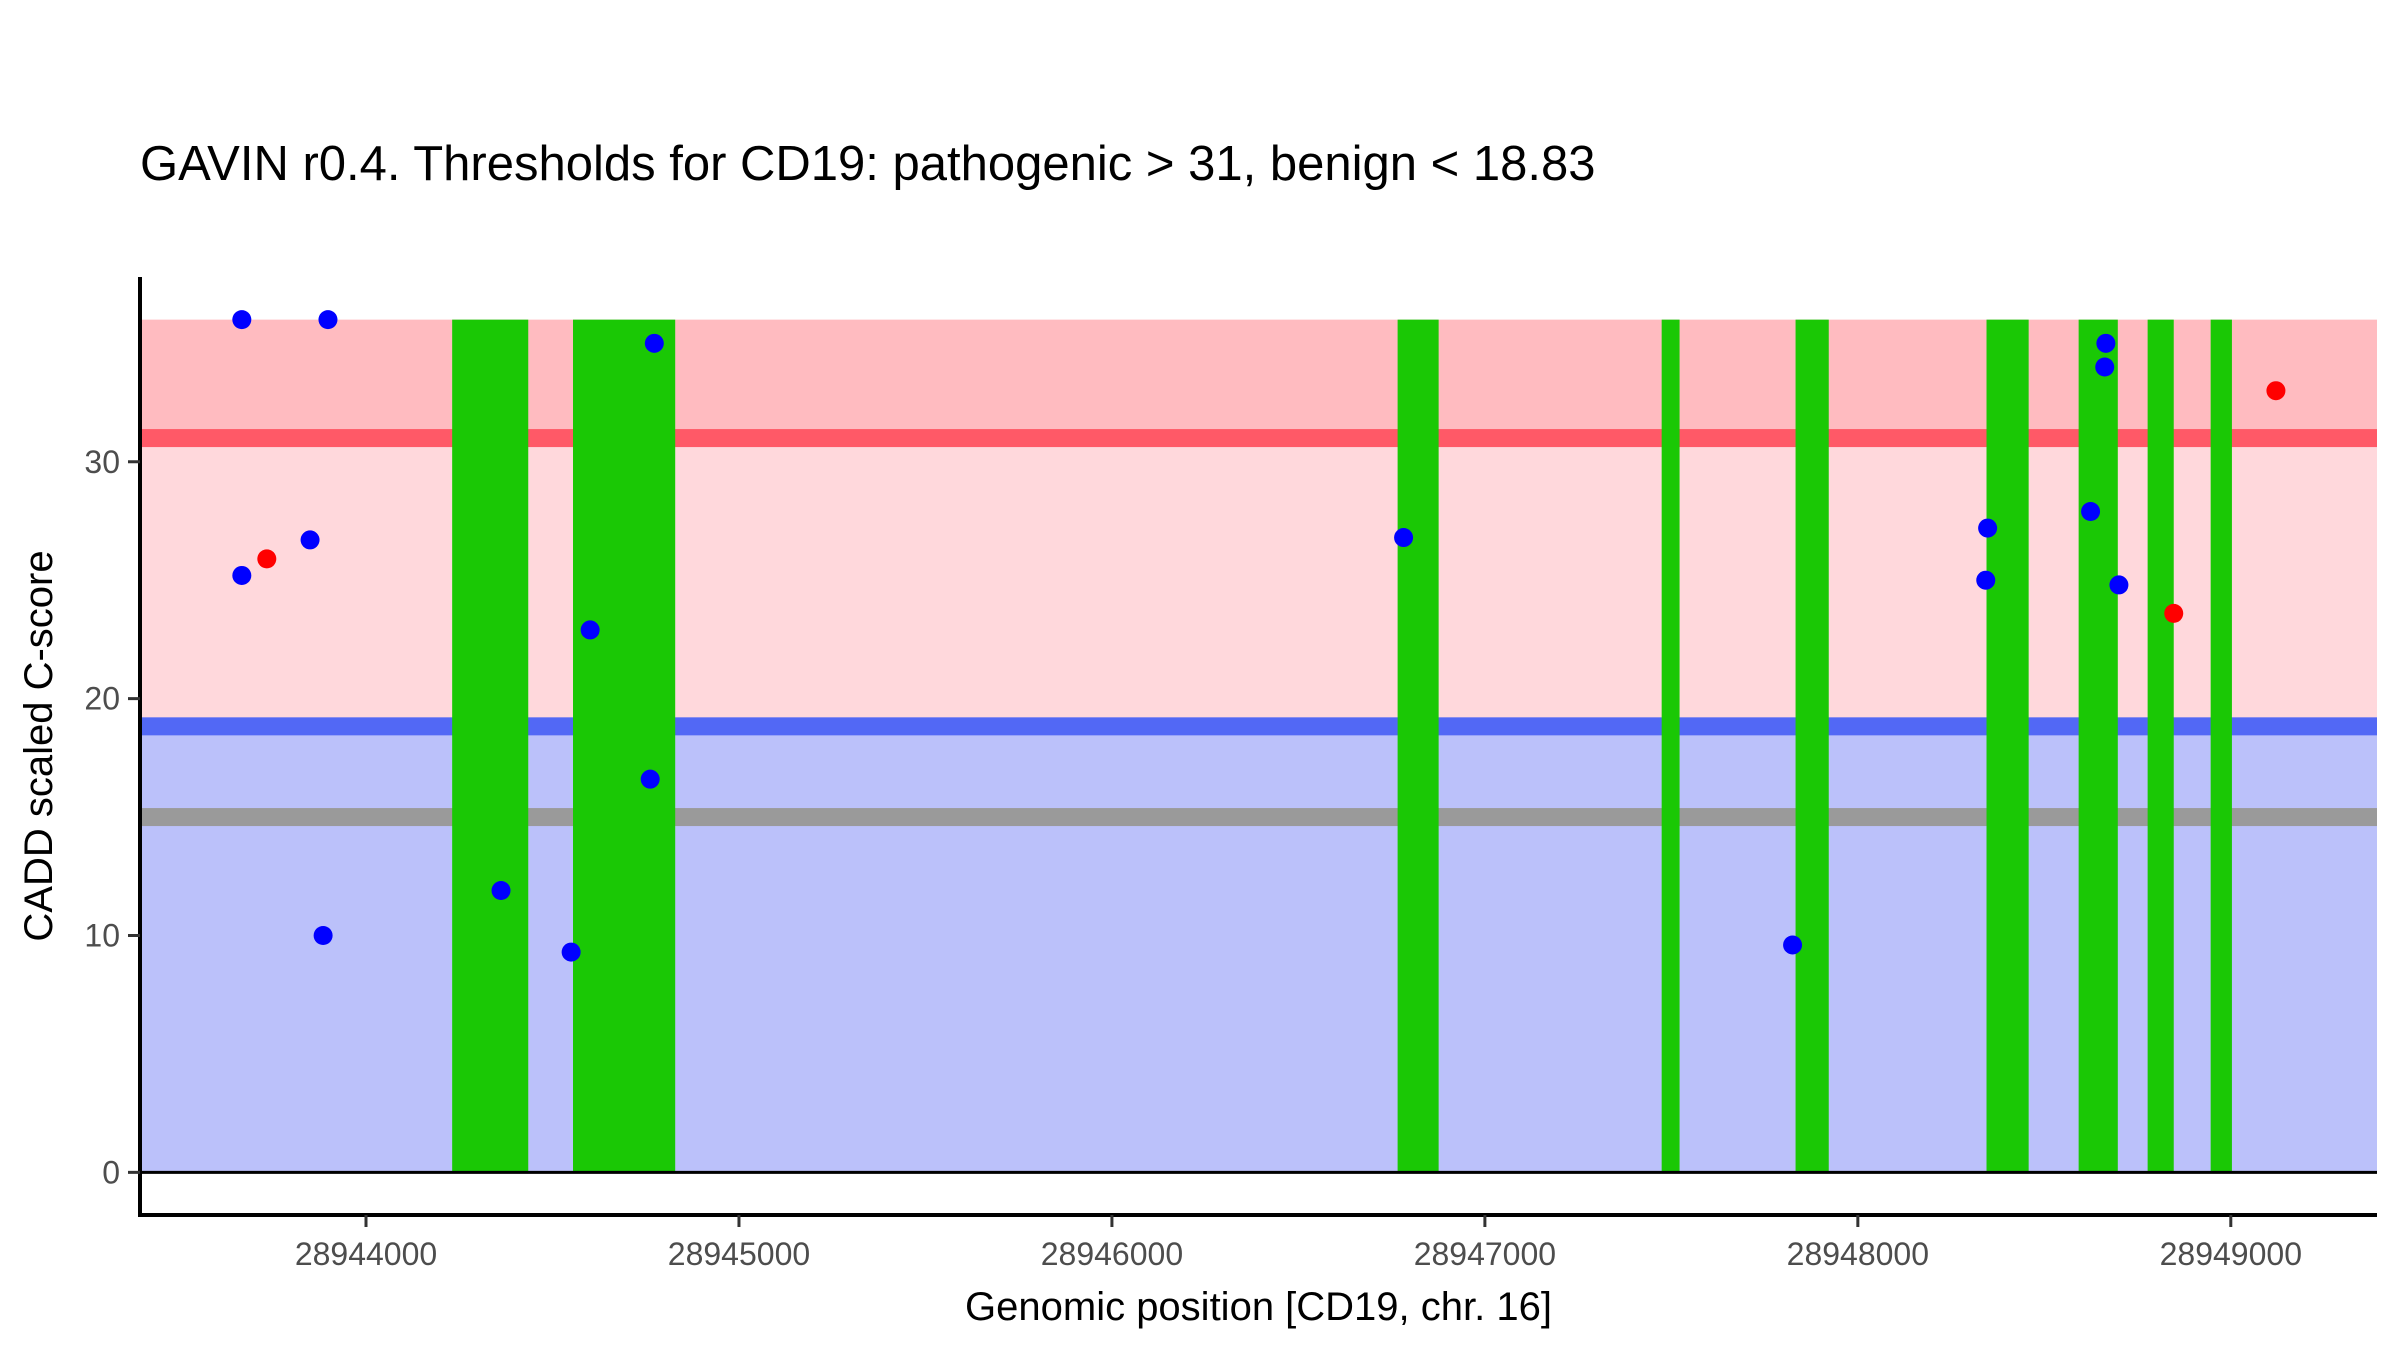 The height and width of the screenshot is (1350, 2400). I want to click on x-tick-label-28948000: 28948000, so click(1858, 1254).